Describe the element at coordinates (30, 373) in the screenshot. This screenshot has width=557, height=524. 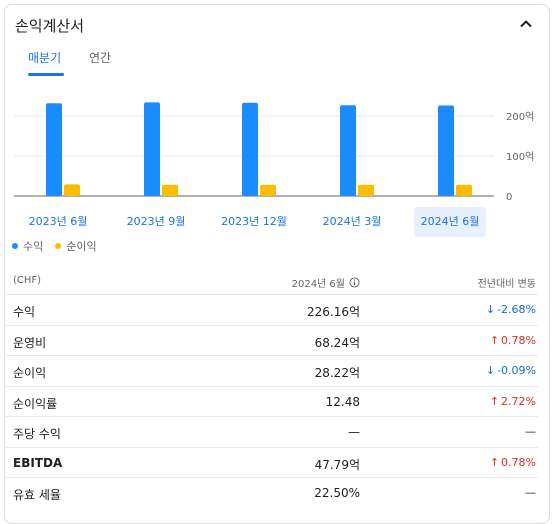
I see `row-label: 순이익` at that location.